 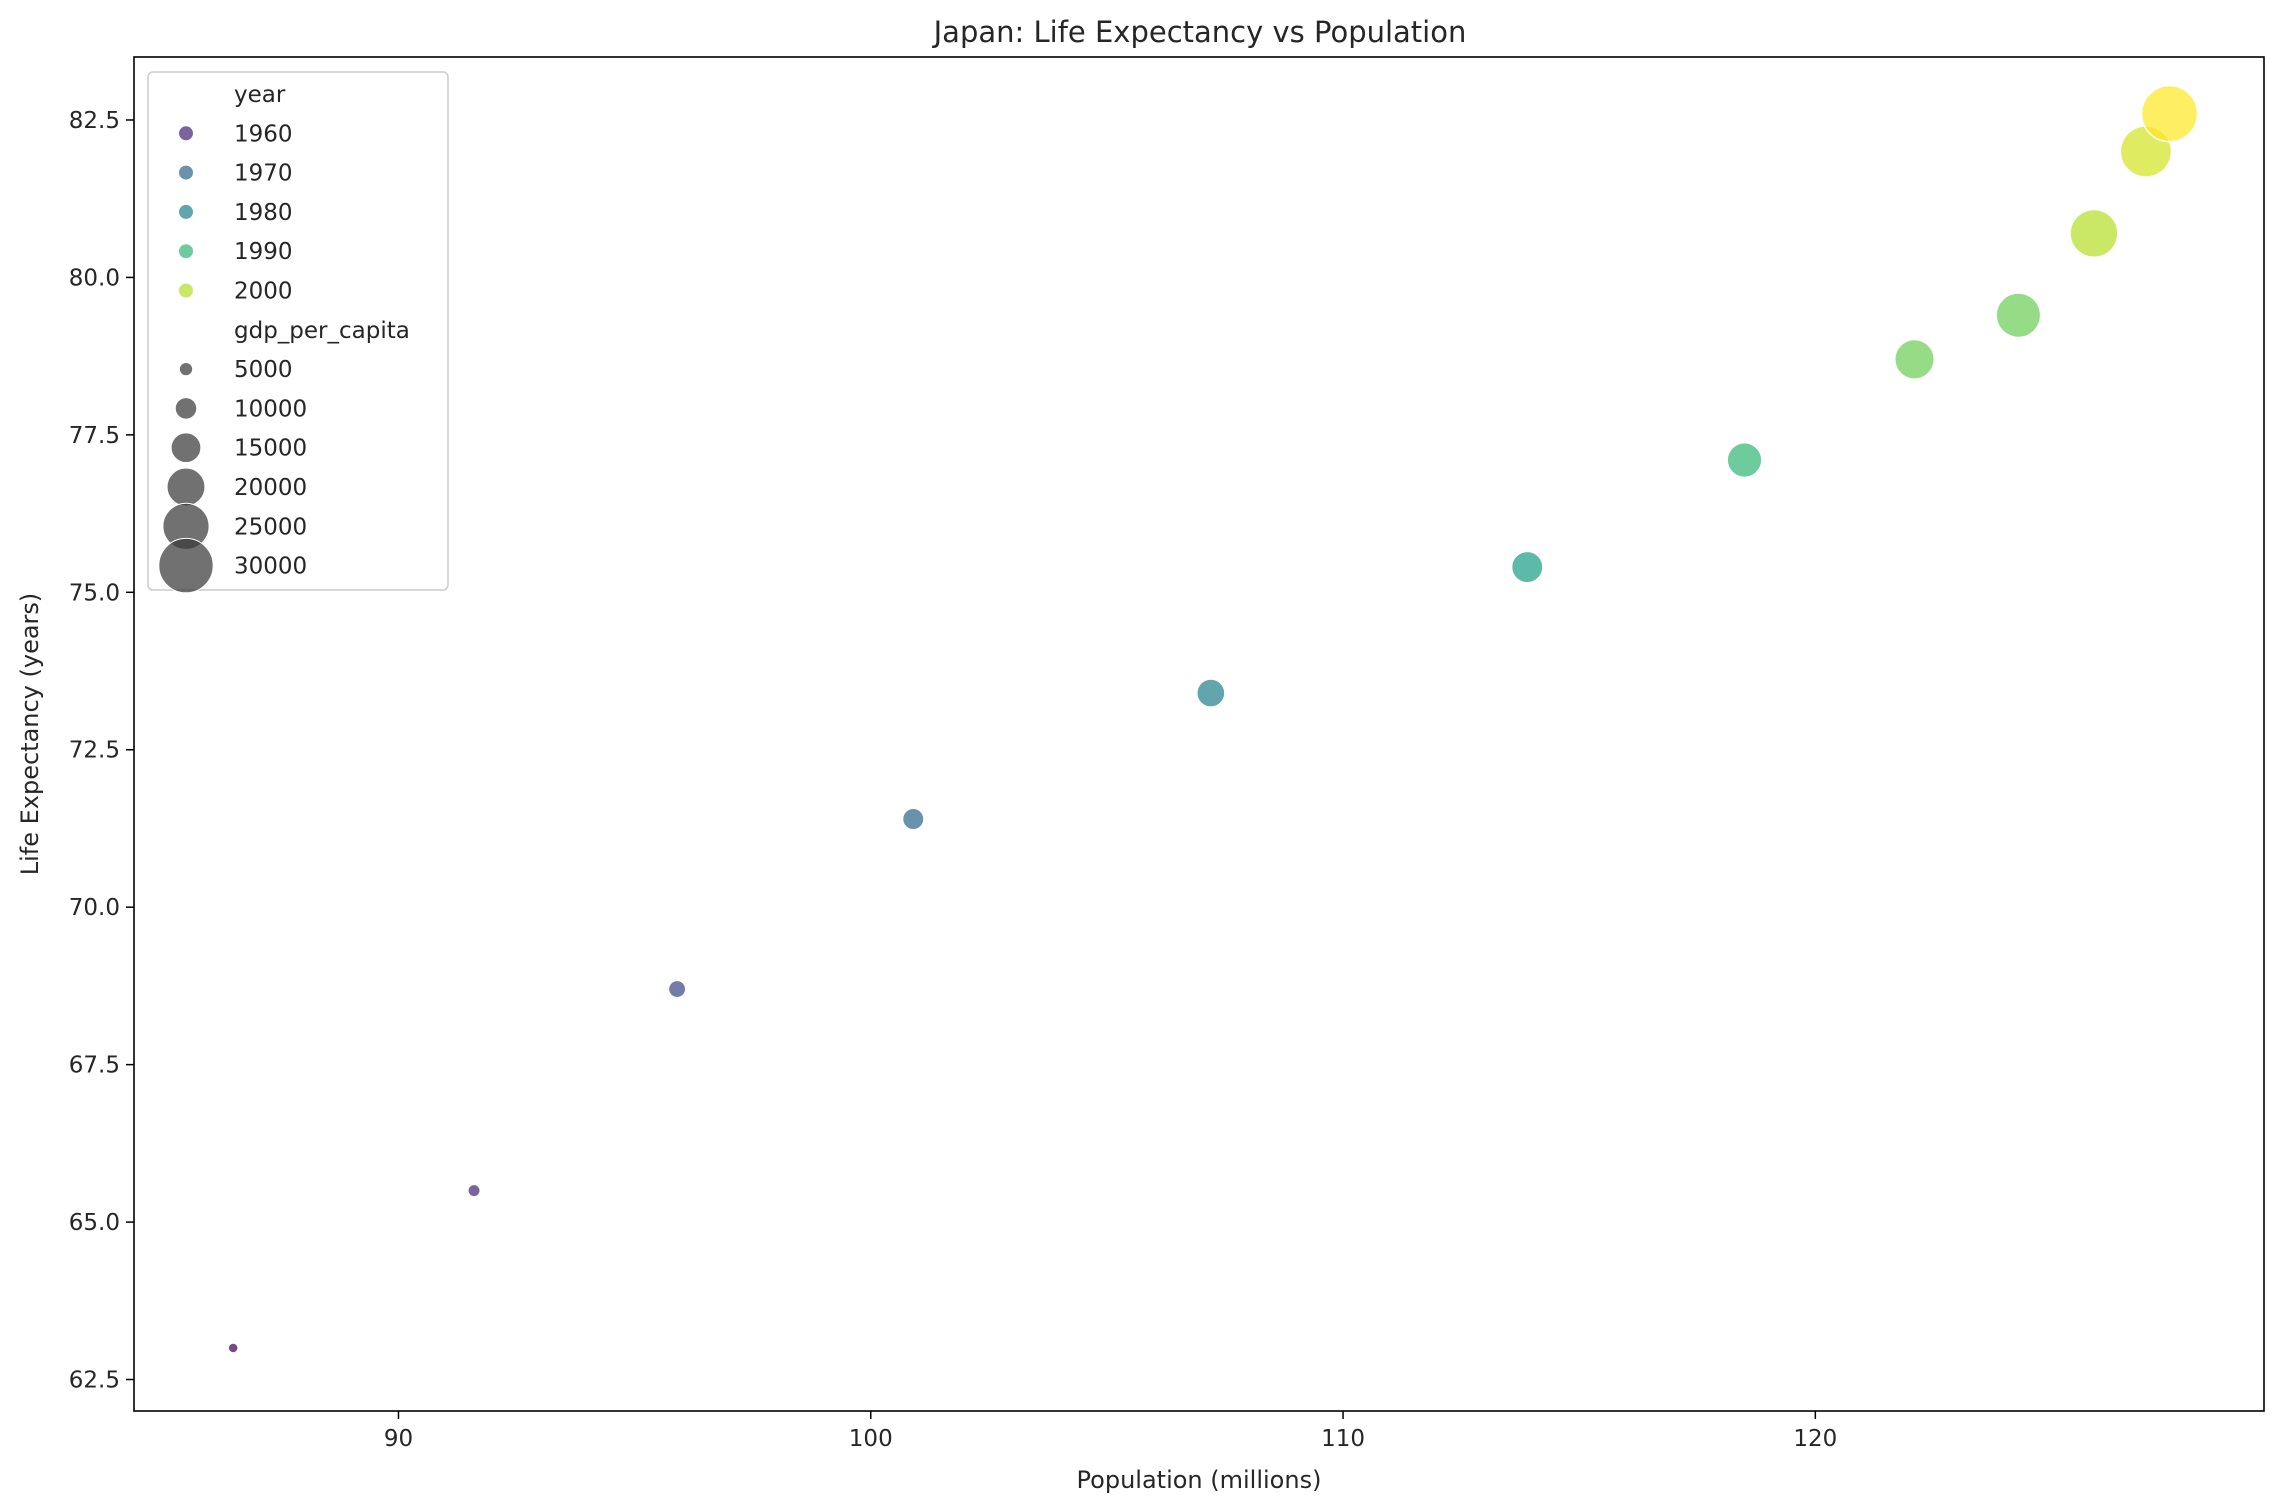 I want to click on legend-size-label: 10000, so click(x=270, y=409).